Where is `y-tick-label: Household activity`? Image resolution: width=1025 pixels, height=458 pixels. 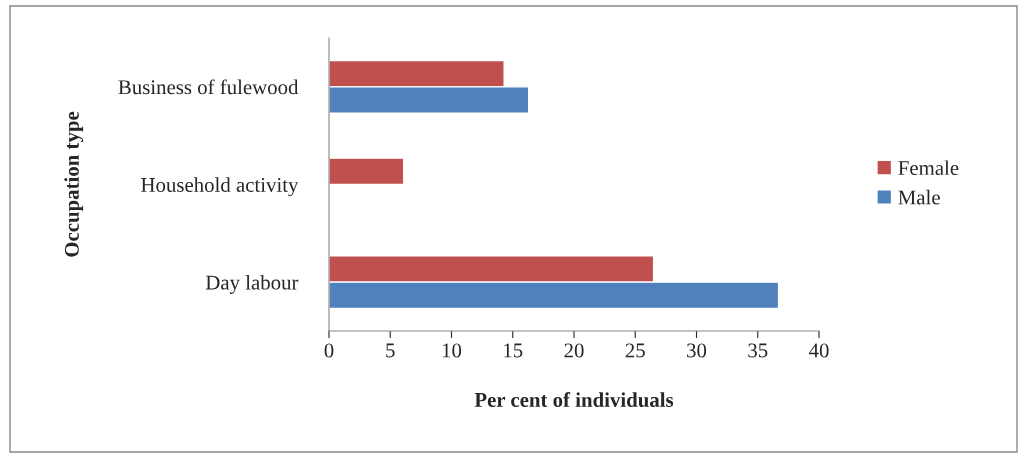 y-tick-label: Household activity is located at coordinates (220, 187).